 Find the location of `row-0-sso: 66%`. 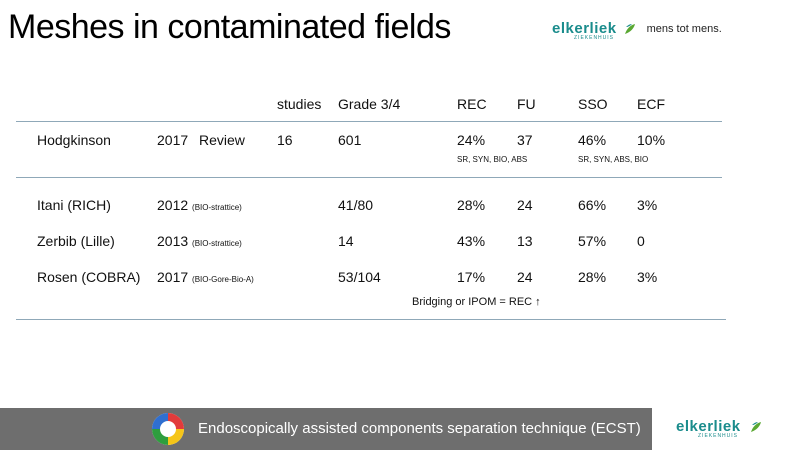

row-0-sso: 66% is located at coordinates (592, 205).